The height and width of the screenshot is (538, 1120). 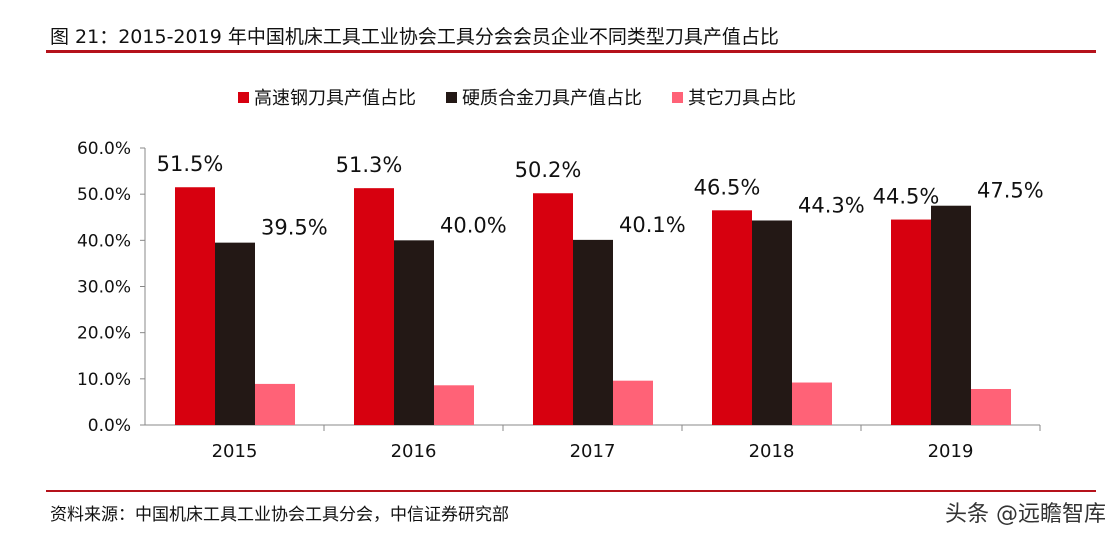 I want to click on y-tick-label: 10.0%, so click(x=104, y=380).